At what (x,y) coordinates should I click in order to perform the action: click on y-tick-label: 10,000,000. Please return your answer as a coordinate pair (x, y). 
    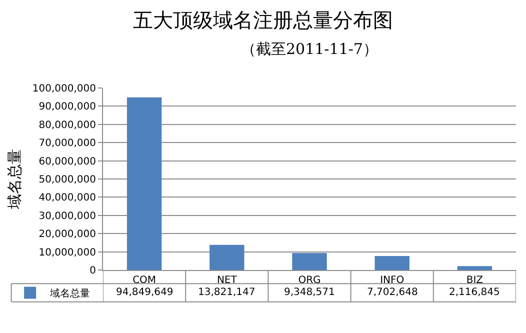
    Looking at the image, I should click on (67, 252).